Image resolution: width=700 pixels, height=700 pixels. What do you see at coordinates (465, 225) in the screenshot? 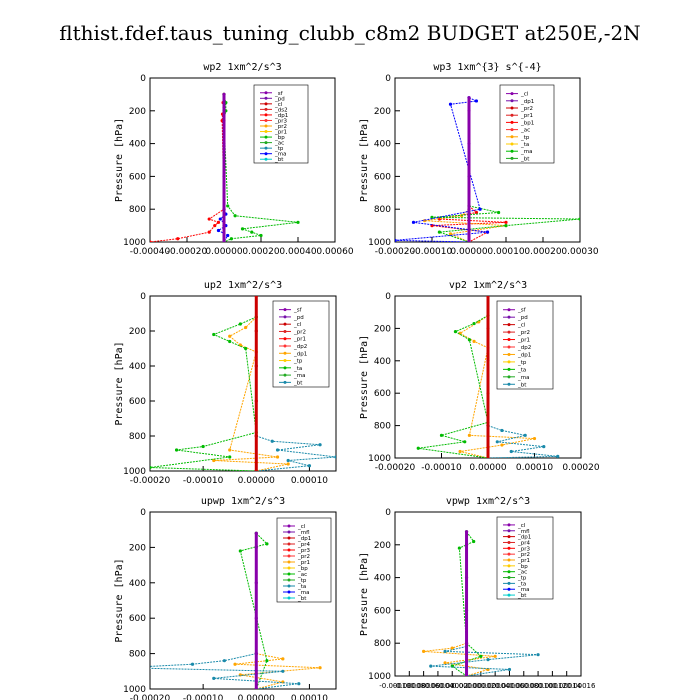
I see `series-line-pr1` at bounding box center [465, 225].